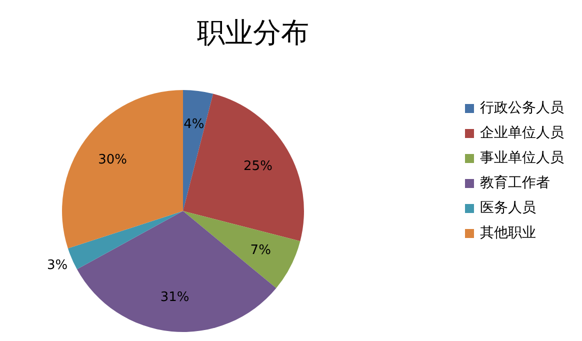 This screenshot has height=341, width=582. Describe the element at coordinates (522, 133) in the screenshot. I see `legend-label: 企业单位人员` at that location.